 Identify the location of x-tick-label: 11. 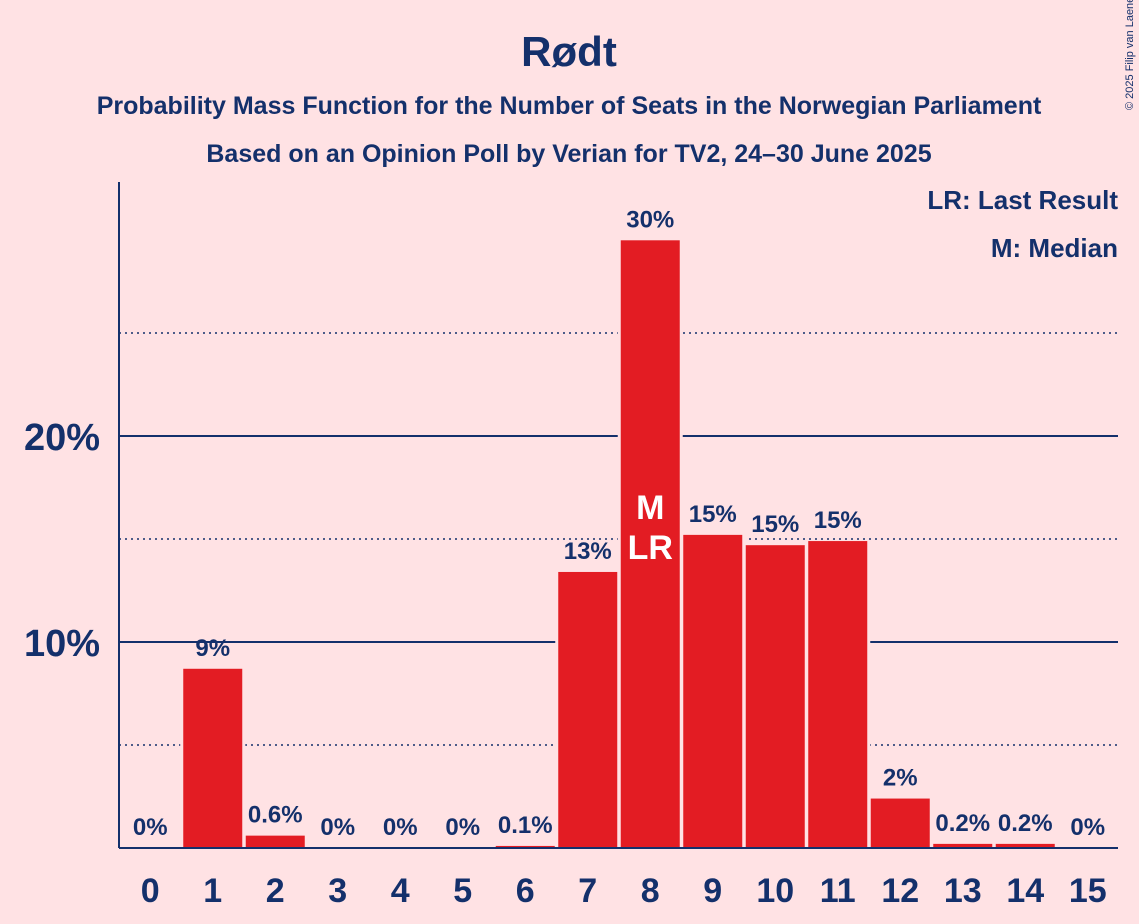
(838, 891).